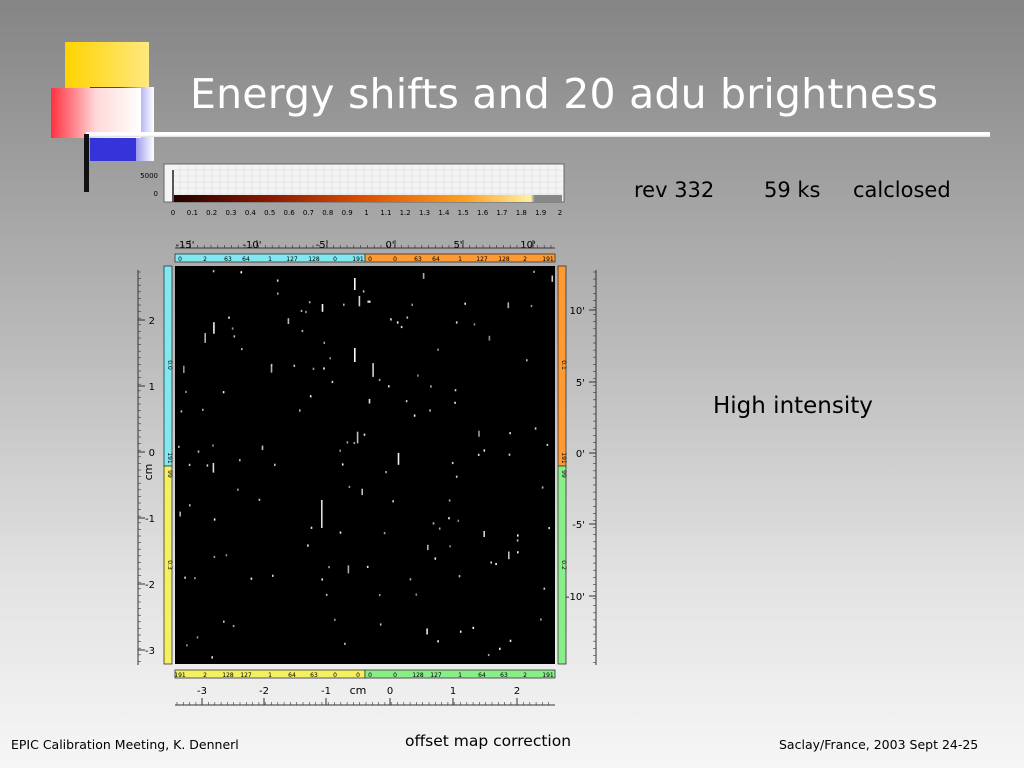 The width and height of the screenshot is (1024, 768). I want to click on bottom-strip-label: 0, so click(358, 675).